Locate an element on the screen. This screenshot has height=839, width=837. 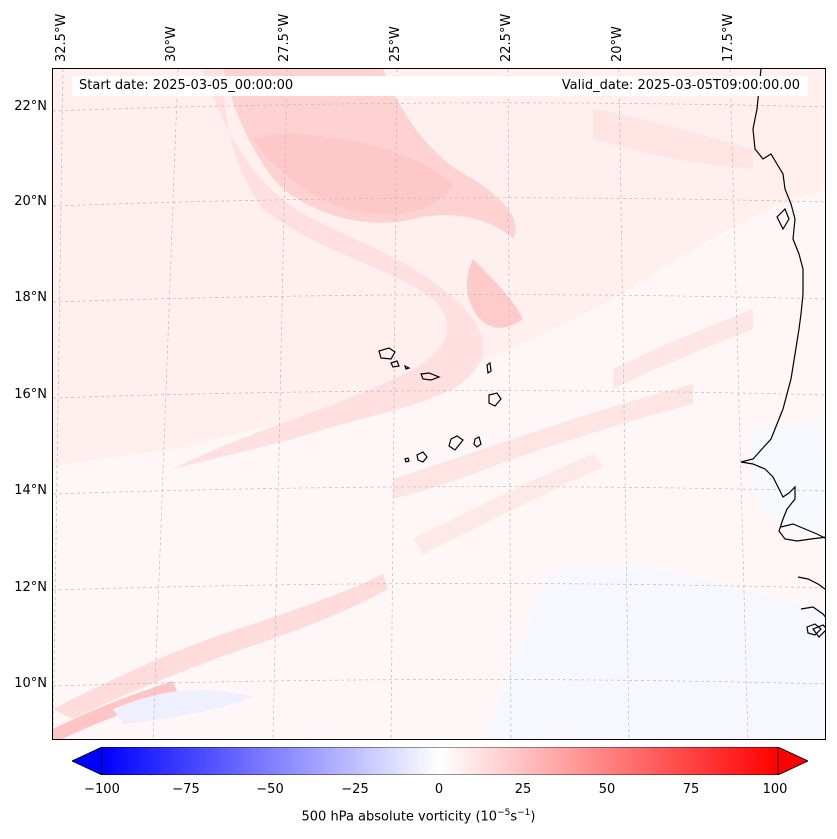
colorbar-label: 500 hPa absolute vorticity (10−5s−1) is located at coordinates (418, 816).